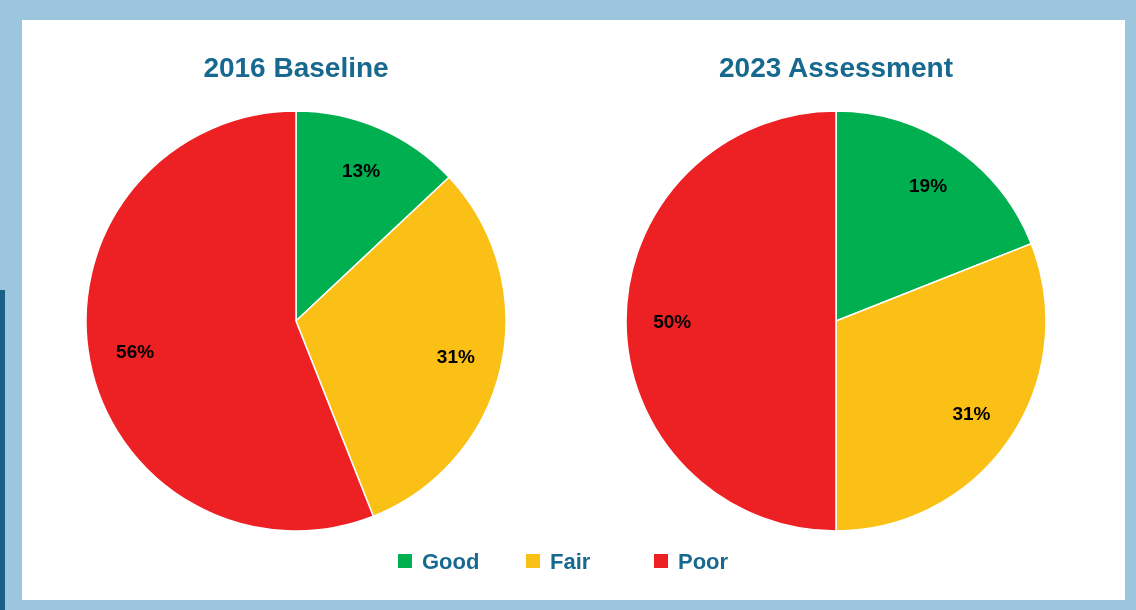 The image size is (1136, 610). I want to click on data-label: 19%, so click(928, 186).